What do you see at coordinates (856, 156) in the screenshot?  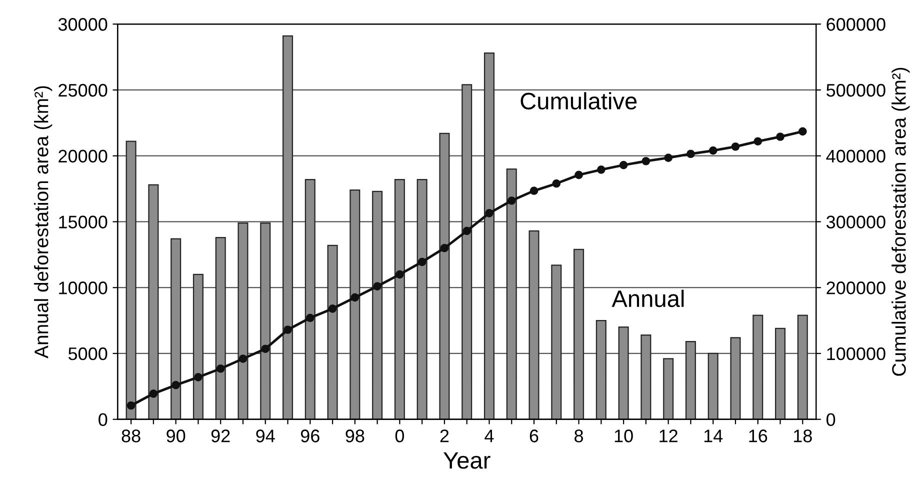 I see `y2-tick-label: 400000` at bounding box center [856, 156].